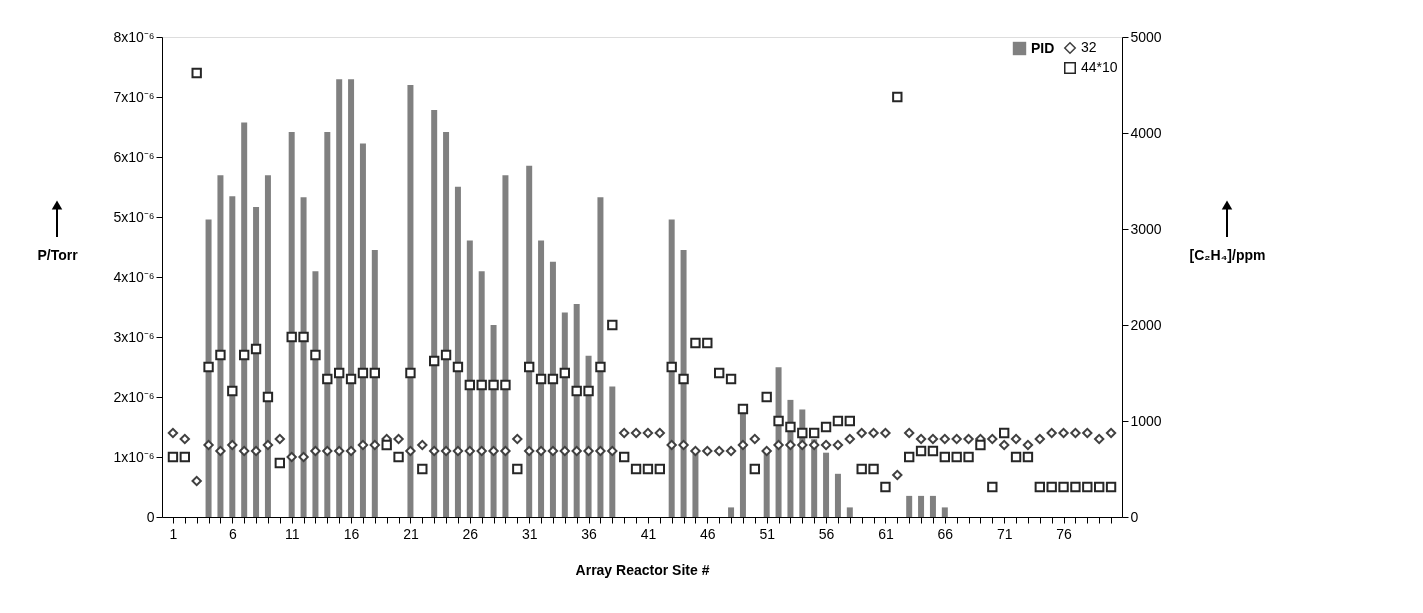 This screenshot has height=613, width=1423. Describe the element at coordinates (1064, 533) in the screenshot. I see `x-tick-label: 76` at that location.